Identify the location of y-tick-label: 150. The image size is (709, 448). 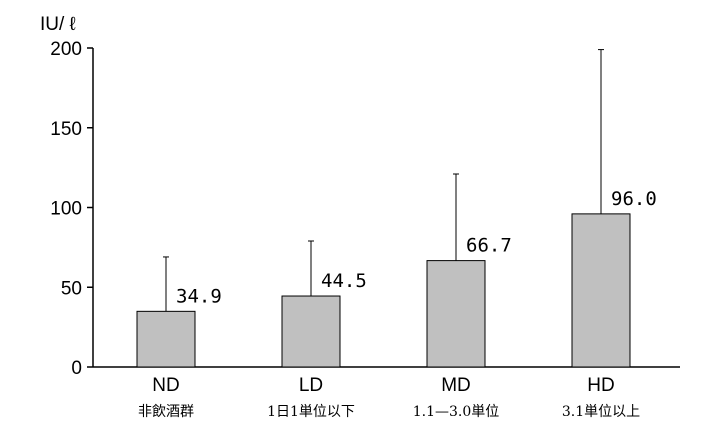
(66, 129).